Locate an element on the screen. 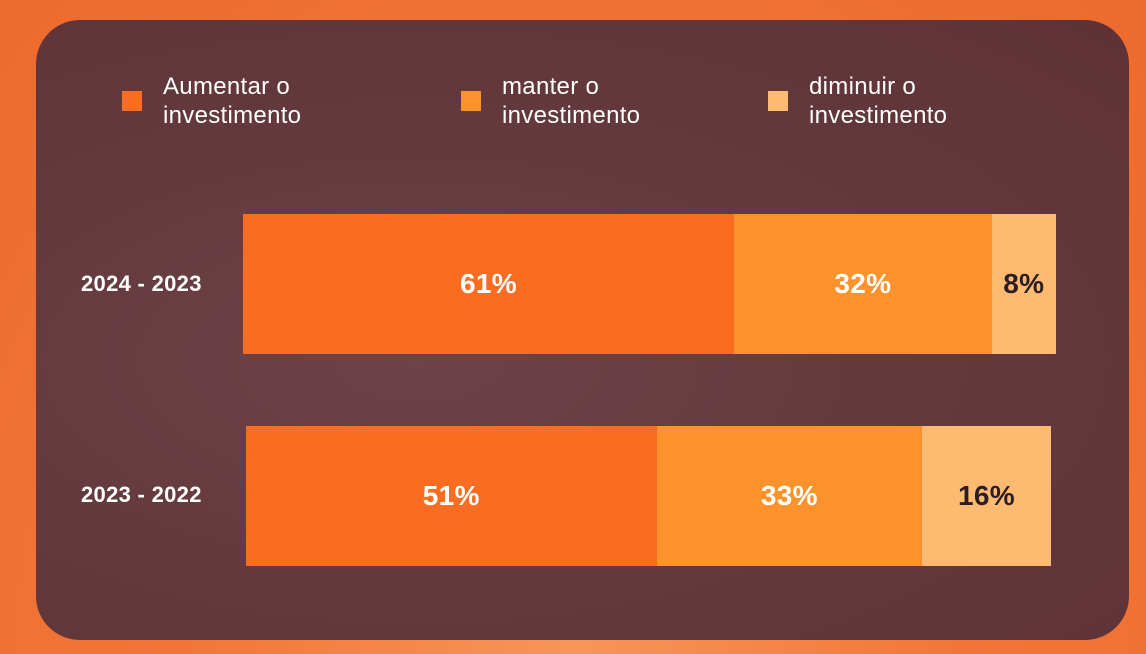 The image size is (1146, 654). data-label-maintain-2023-2022: 33% is located at coordinates (789, 495).